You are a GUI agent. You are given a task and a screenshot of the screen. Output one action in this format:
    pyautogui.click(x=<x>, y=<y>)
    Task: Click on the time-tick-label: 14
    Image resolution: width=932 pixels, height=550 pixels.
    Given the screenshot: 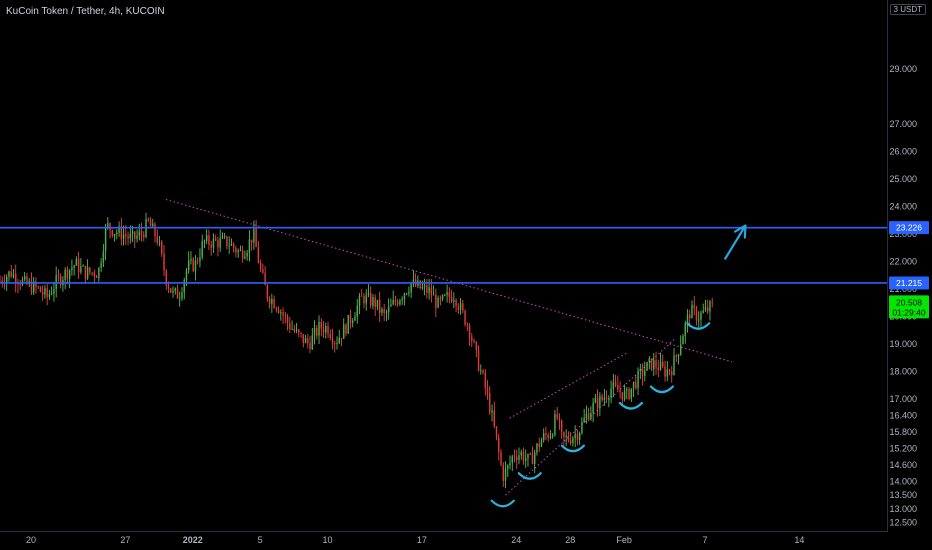 What is the action you would take?
    pyautogui.click(x=799, y=540)
    